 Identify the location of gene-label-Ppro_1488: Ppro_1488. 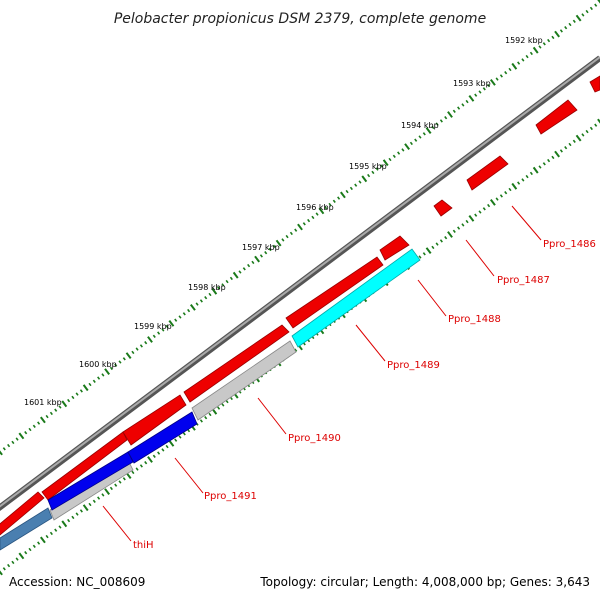
(474, 319).